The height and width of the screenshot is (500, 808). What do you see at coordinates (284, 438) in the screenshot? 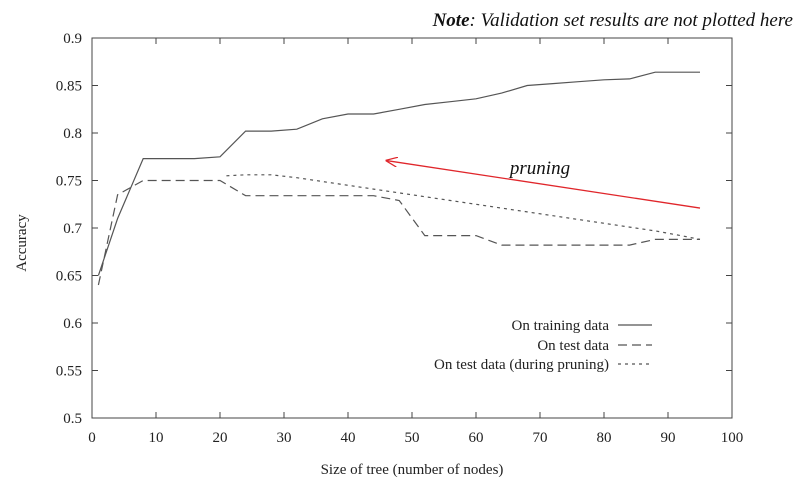
I see `x-tick-label: 30` at bounding box center [284, 438].